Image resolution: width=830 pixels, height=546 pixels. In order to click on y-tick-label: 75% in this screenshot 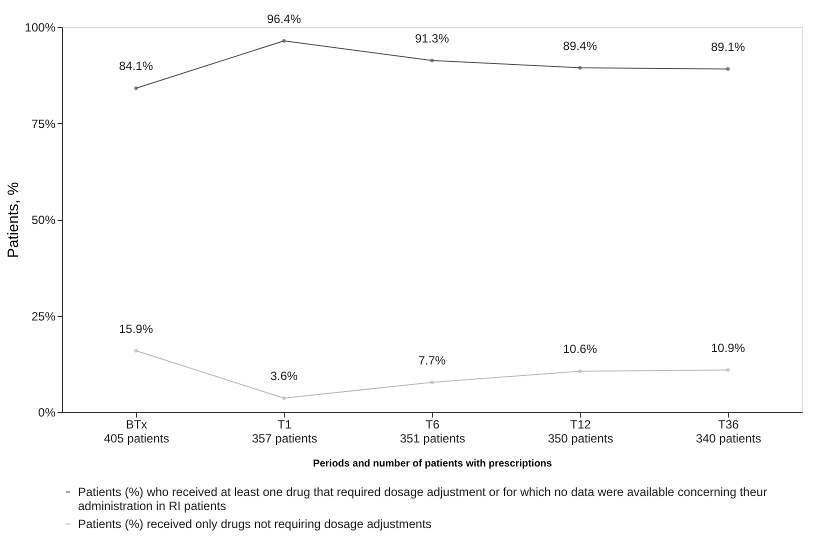, I will do `click(43, 123)`.